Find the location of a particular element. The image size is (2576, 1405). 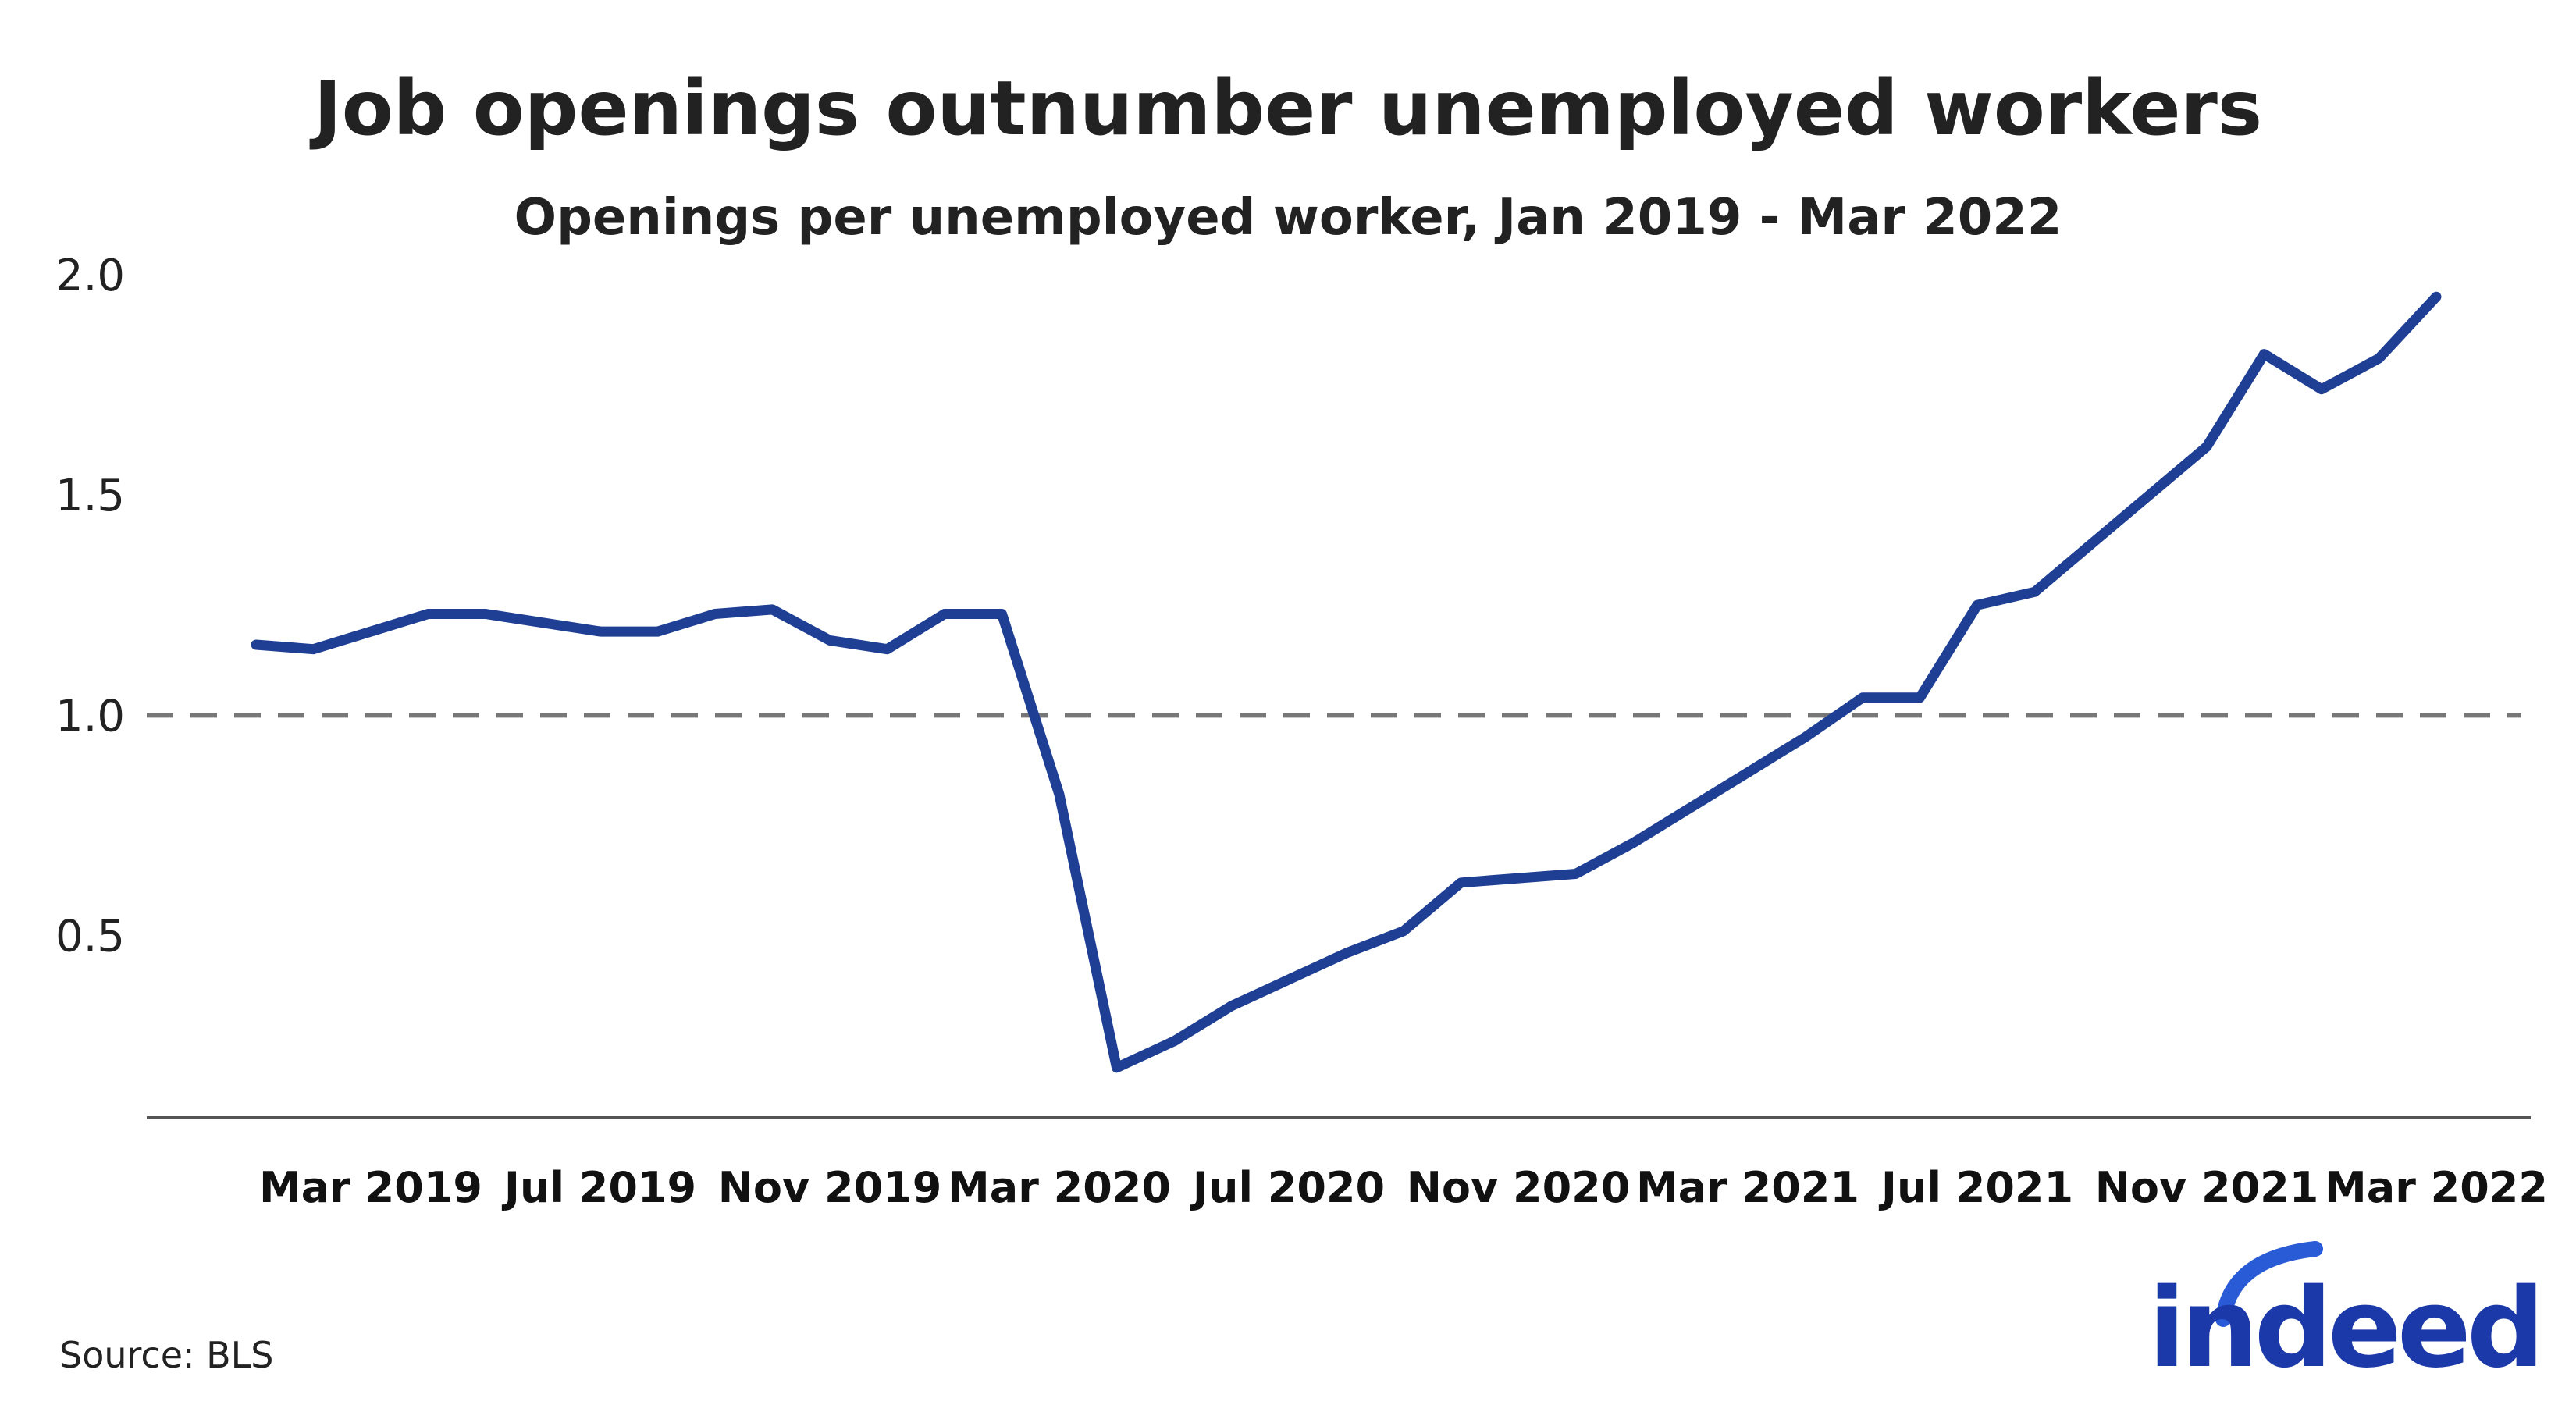

y-tick-label: 0.5 is located at coordinates (90, 937).